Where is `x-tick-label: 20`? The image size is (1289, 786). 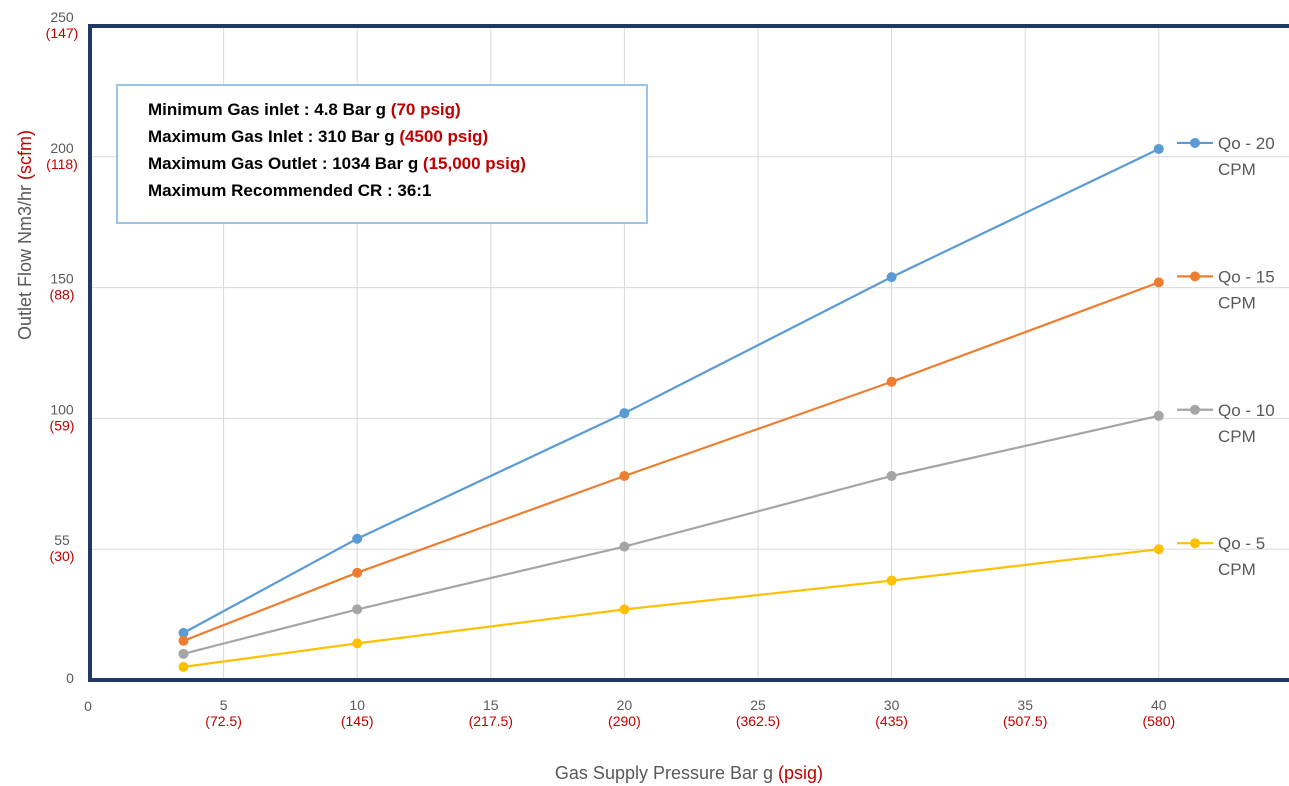 x-tick-label: 20 is located at coordinates (625, 705).